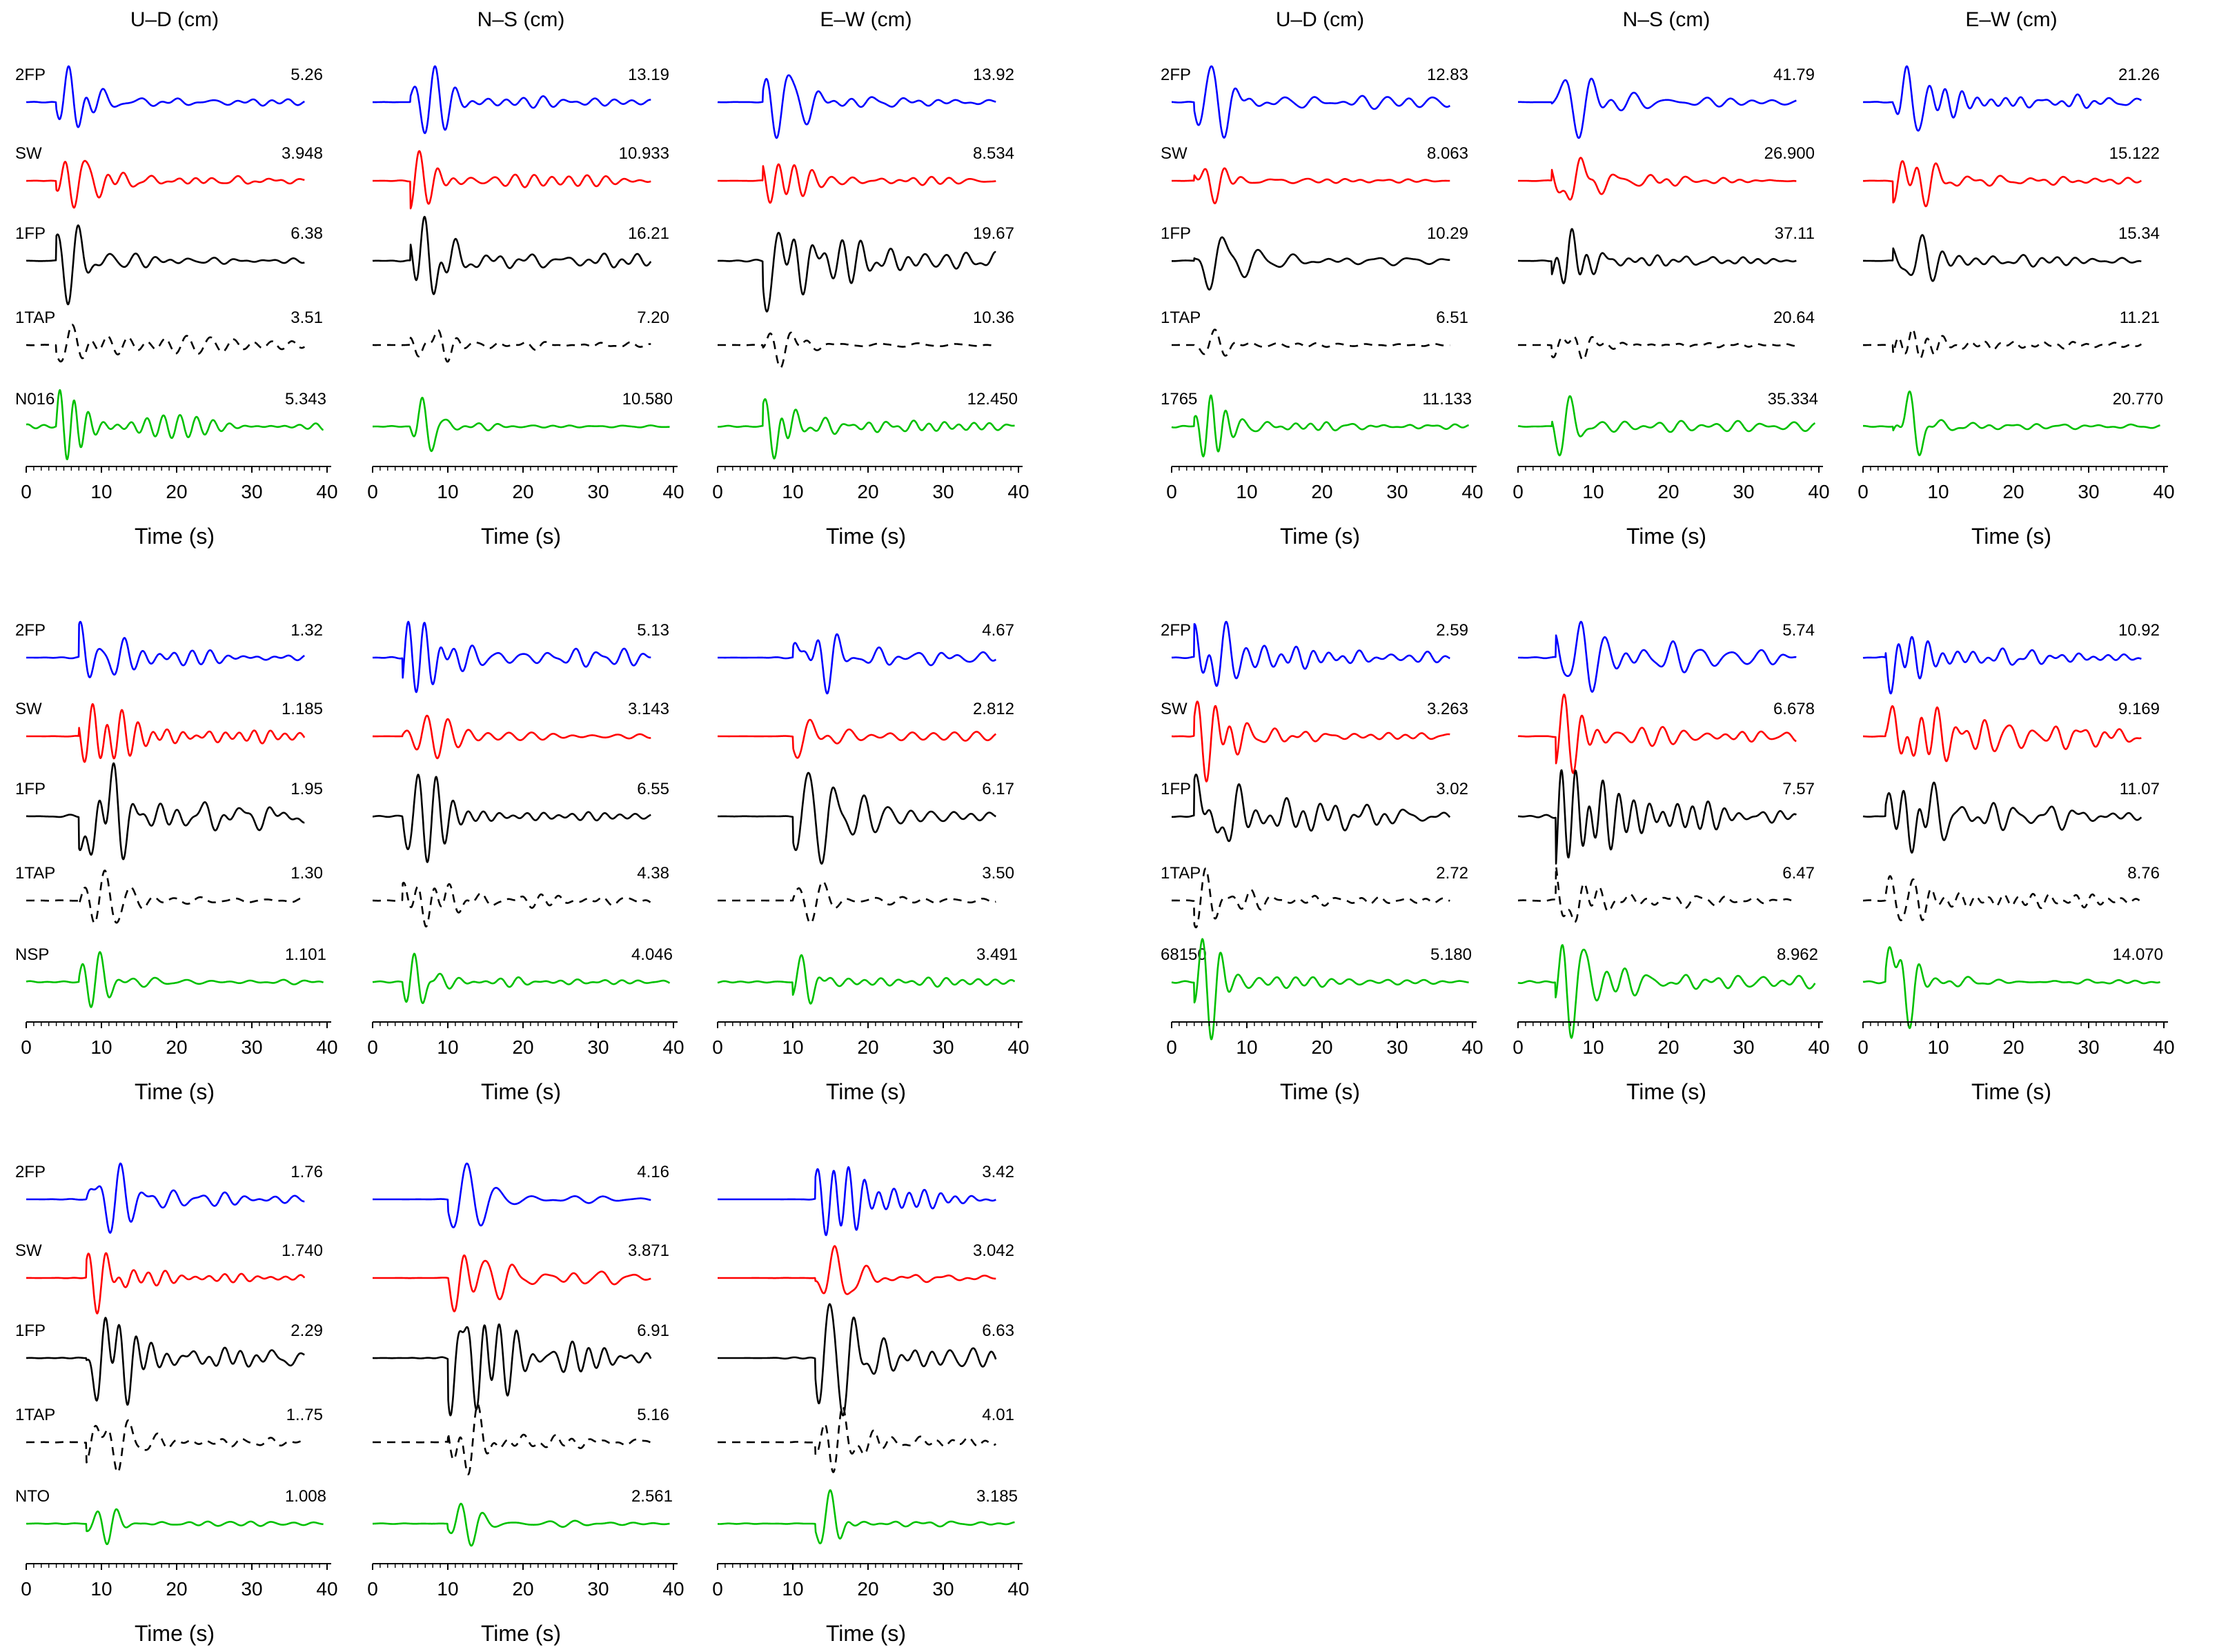  Describe the element at coordinates (306, 233) in the screenshot. I see `peak-amplitude-1fp: 6.38` at that location.